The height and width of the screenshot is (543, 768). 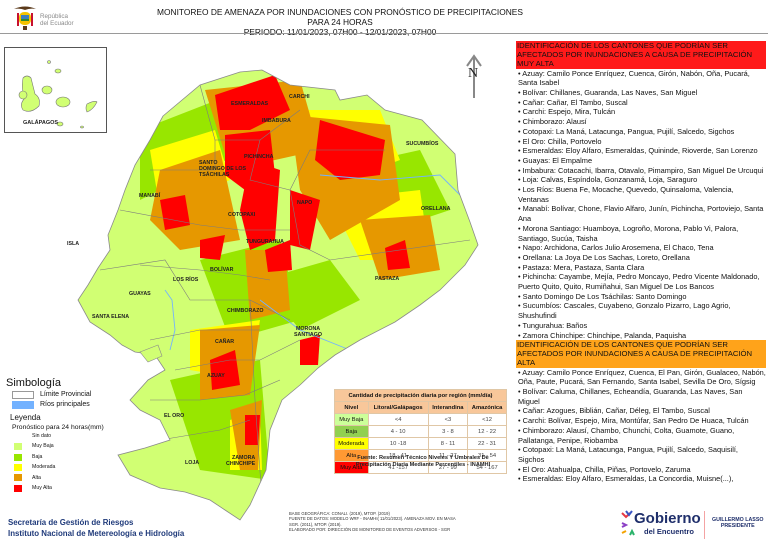 What do you see at coordinates (487, 419) in the screenshot?
I see `table-cell: <12` at bounding box center [487, 419].